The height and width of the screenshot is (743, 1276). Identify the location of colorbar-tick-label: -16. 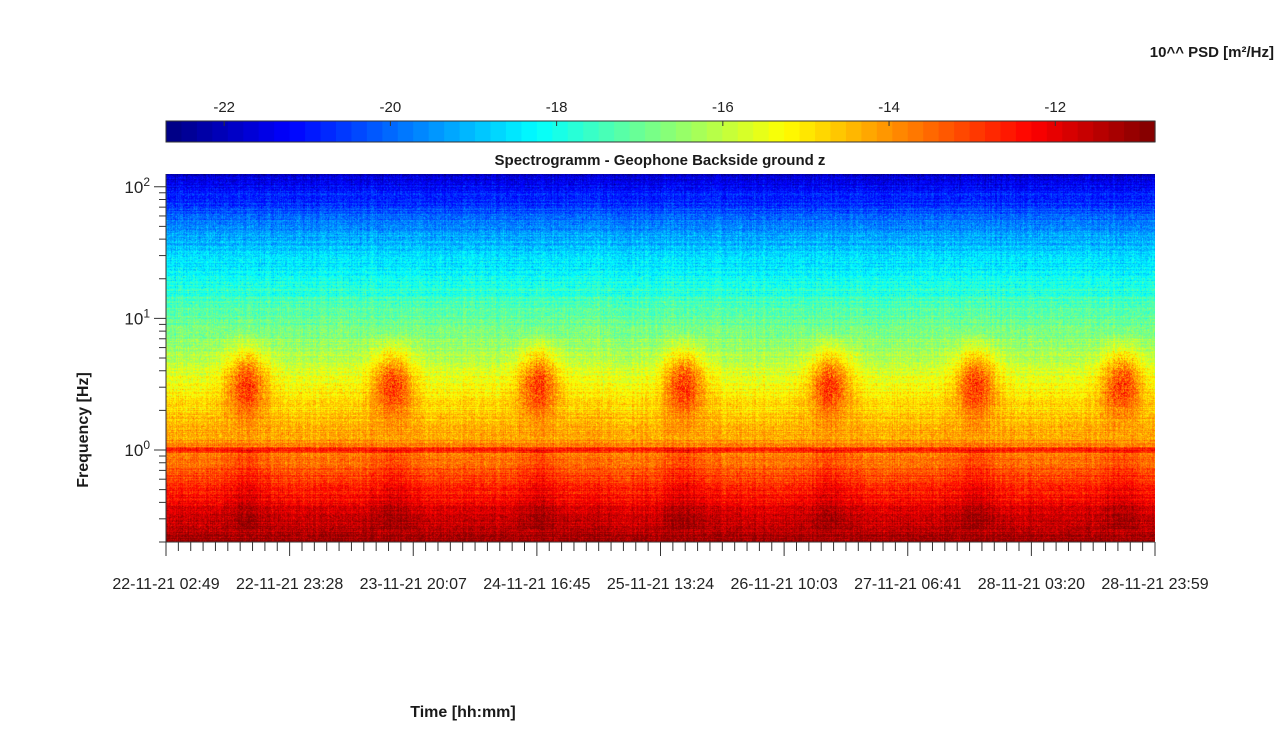
(723, 107).